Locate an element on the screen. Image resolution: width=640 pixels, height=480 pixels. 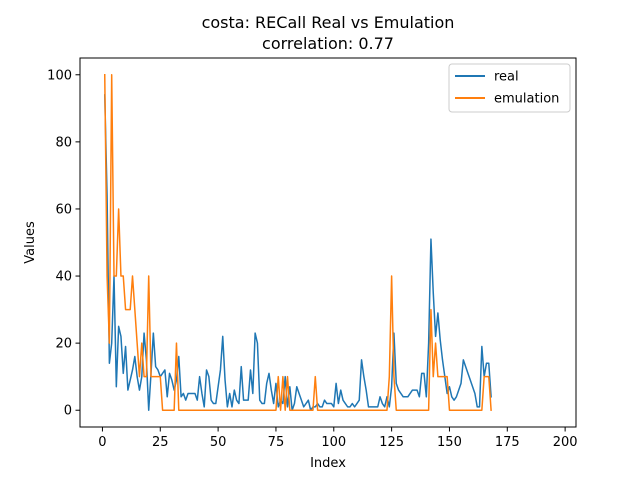
y-axis-label: Values is located at coordinates (30, 242).